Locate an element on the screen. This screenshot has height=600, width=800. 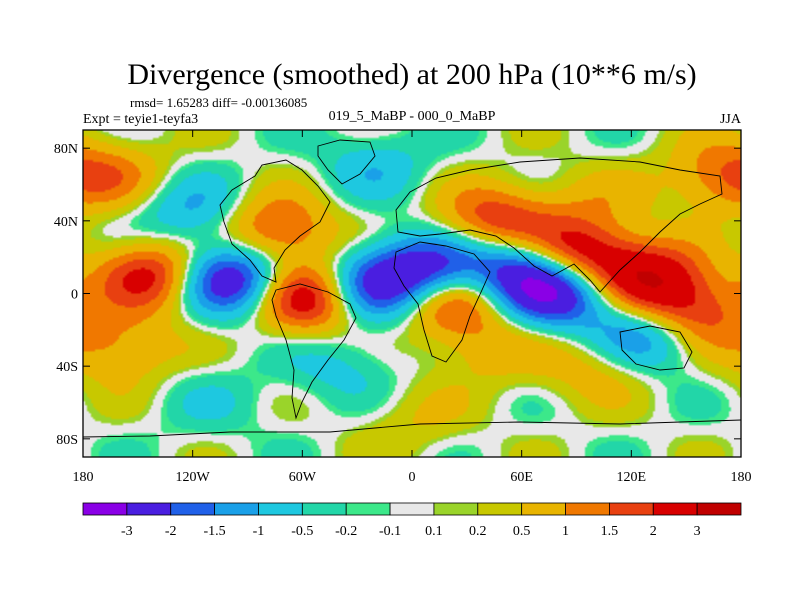
coast-north-america is located at coordinates (275, 221).